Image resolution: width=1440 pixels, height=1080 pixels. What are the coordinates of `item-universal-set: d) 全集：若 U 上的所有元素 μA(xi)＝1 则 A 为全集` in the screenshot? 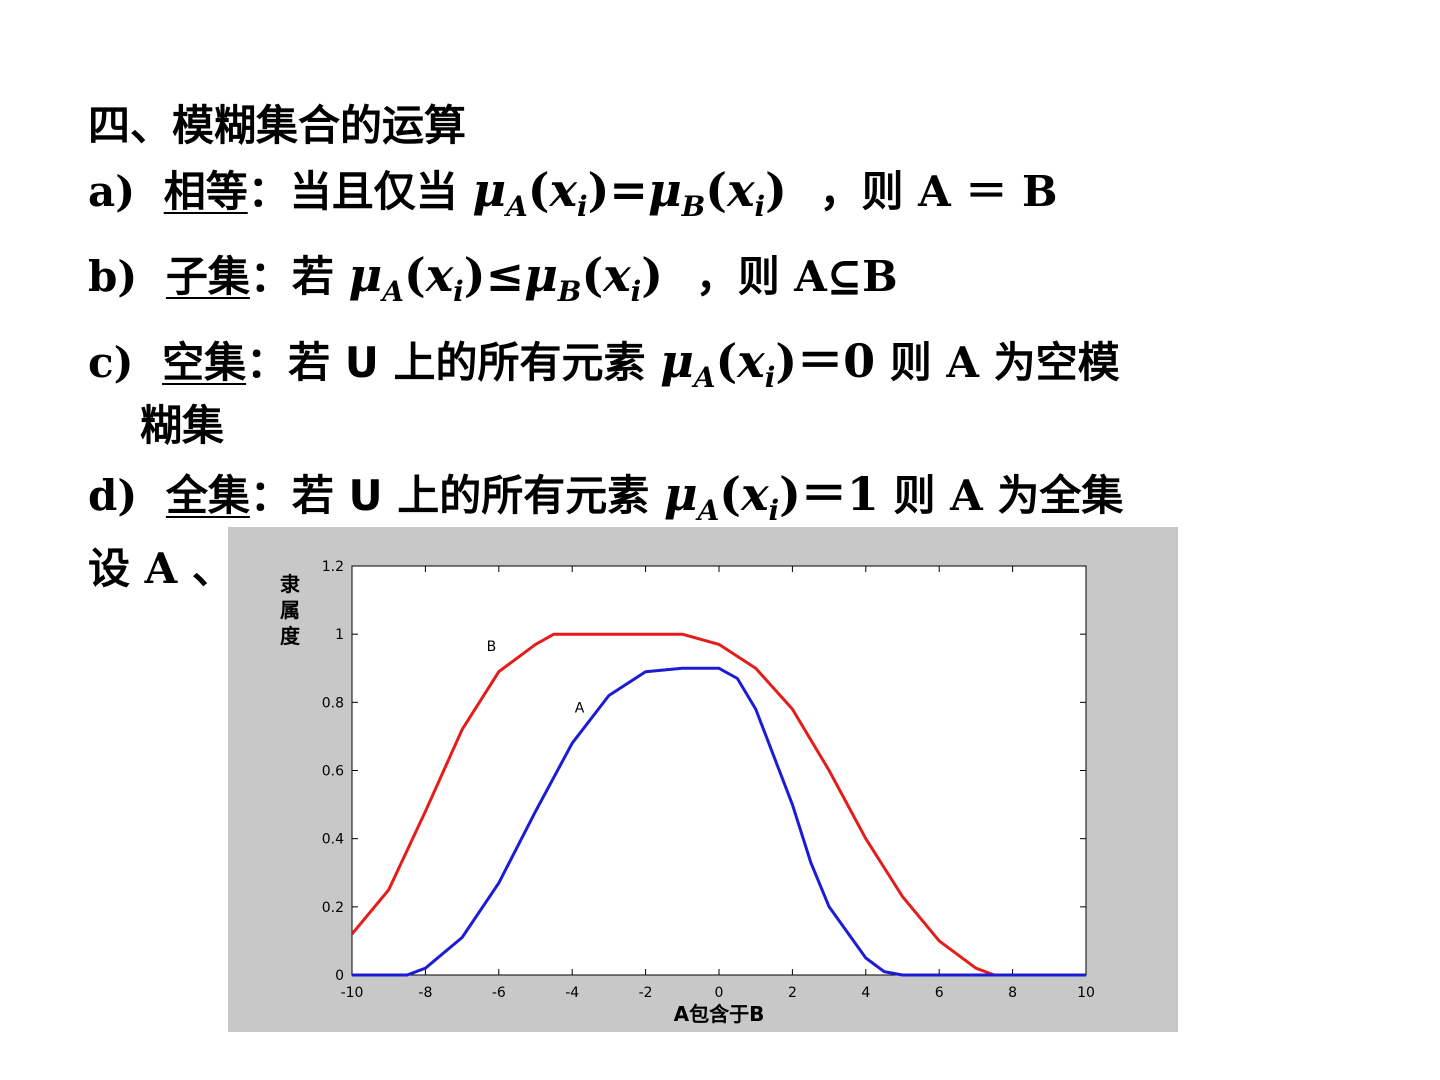 It's located at (605, 492).